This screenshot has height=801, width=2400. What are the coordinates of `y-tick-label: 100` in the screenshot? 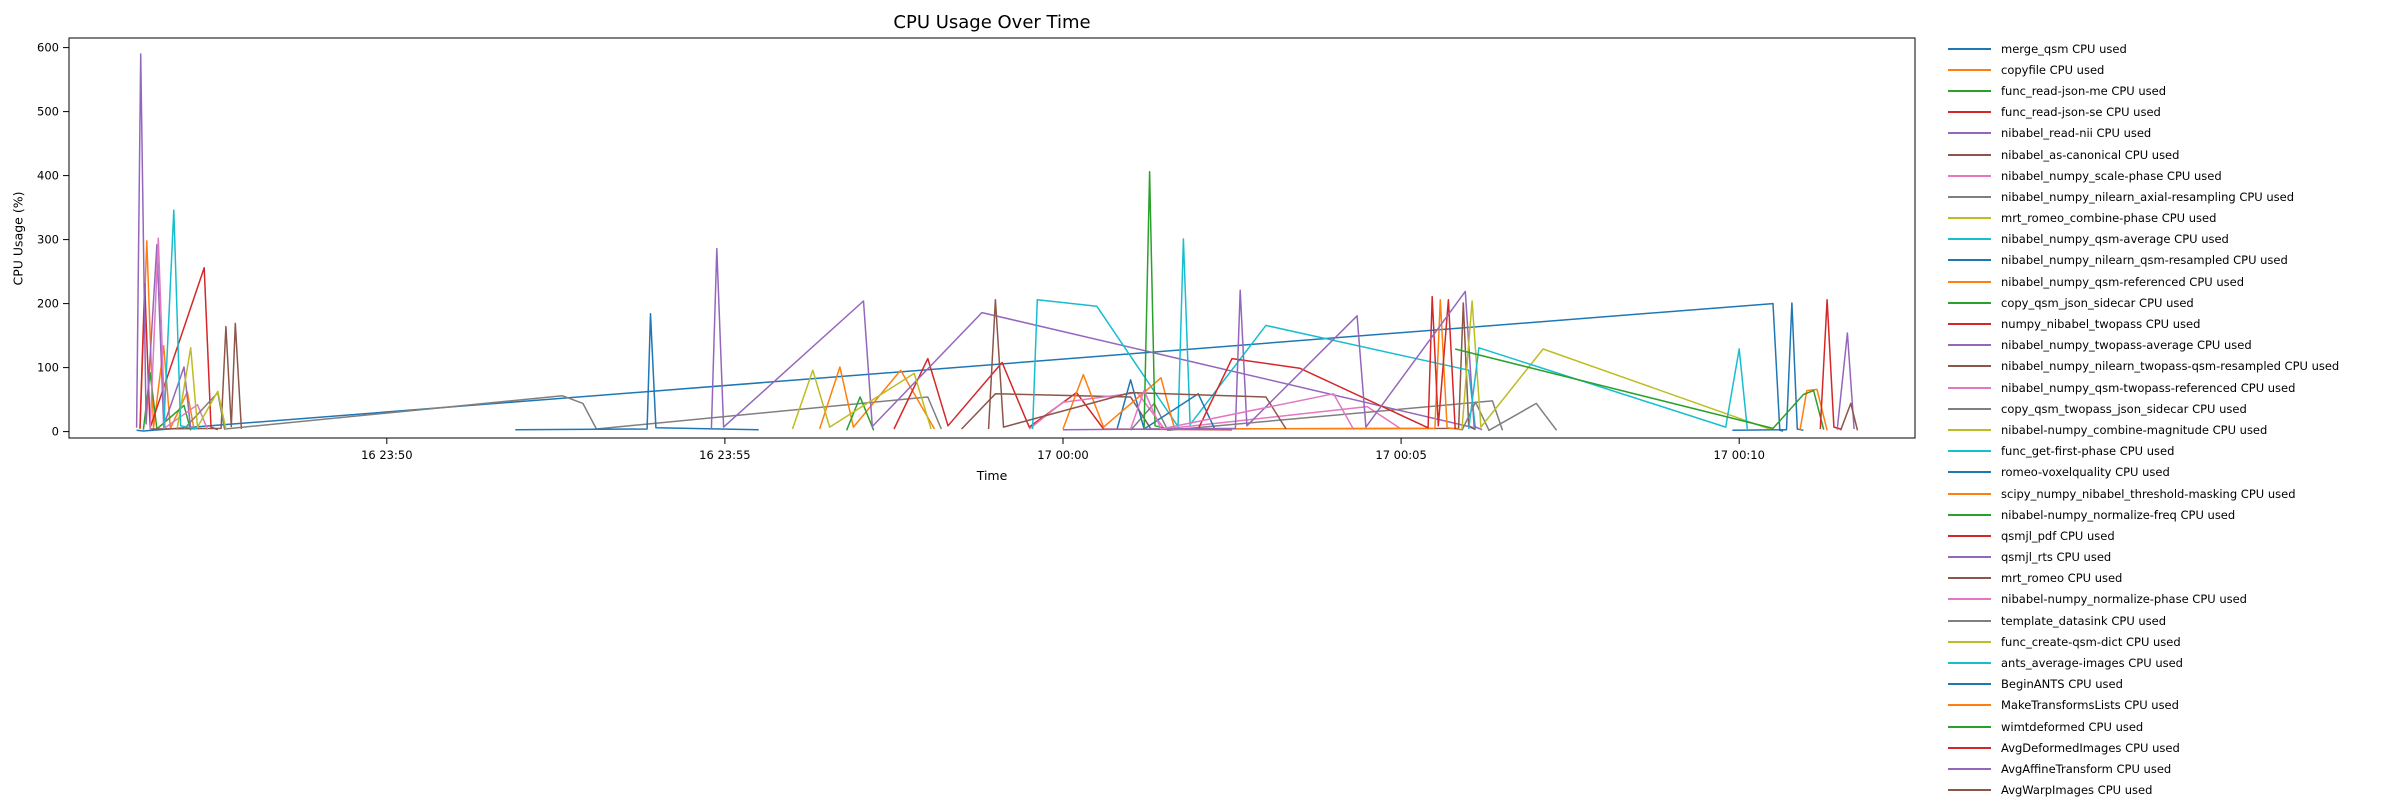 It's located at (48, 368).